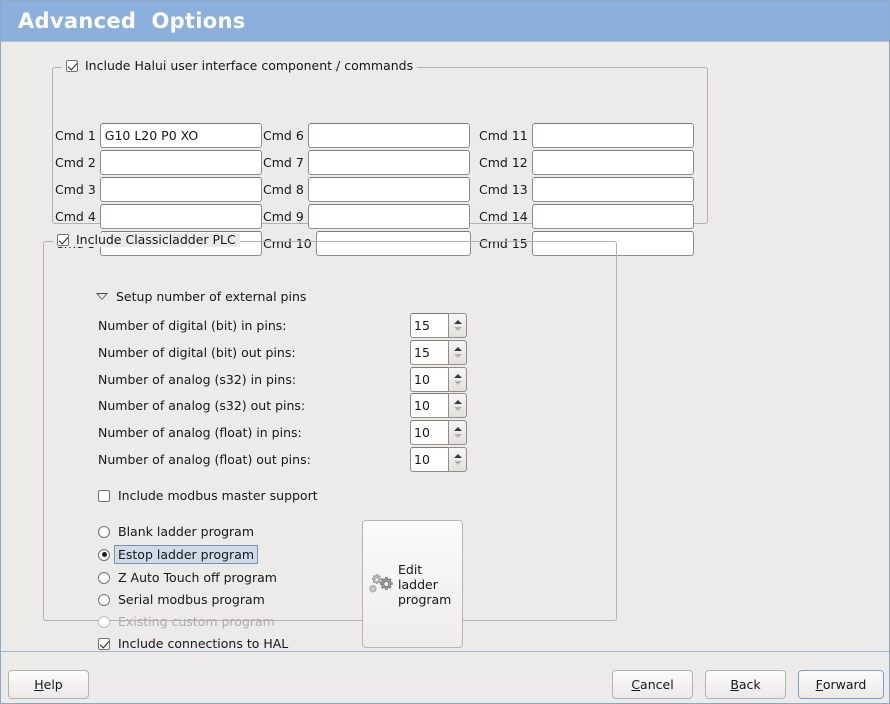 The height and width of the screenshot is (704, 890). I want to click on pin-stepper-s32-out, so click(458, 405).